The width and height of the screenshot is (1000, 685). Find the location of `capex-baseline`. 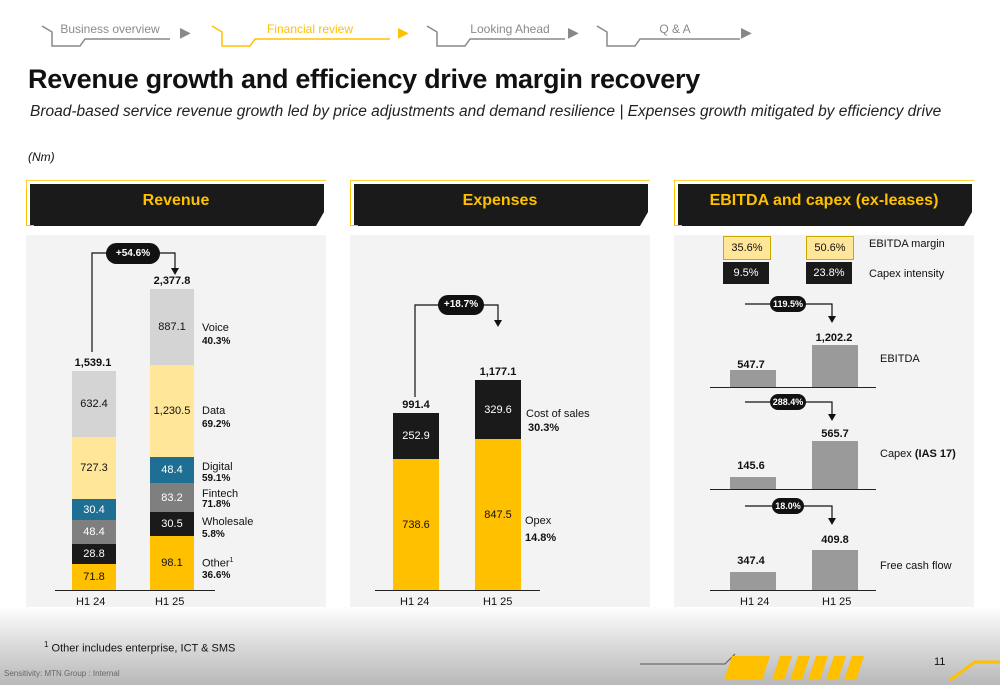

capex-baseline is located at coordinates (793, 489).